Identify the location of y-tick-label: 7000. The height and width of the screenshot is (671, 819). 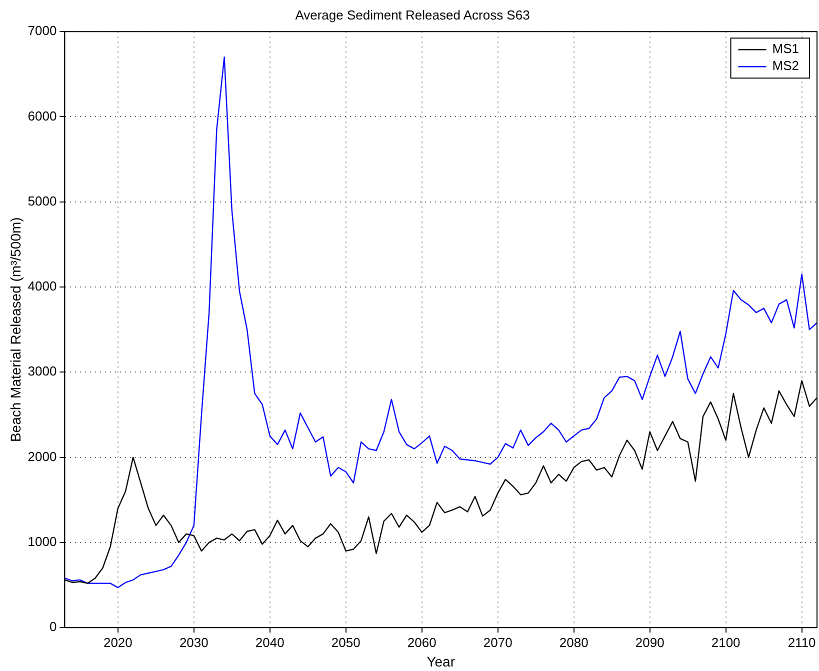
(42, 30).